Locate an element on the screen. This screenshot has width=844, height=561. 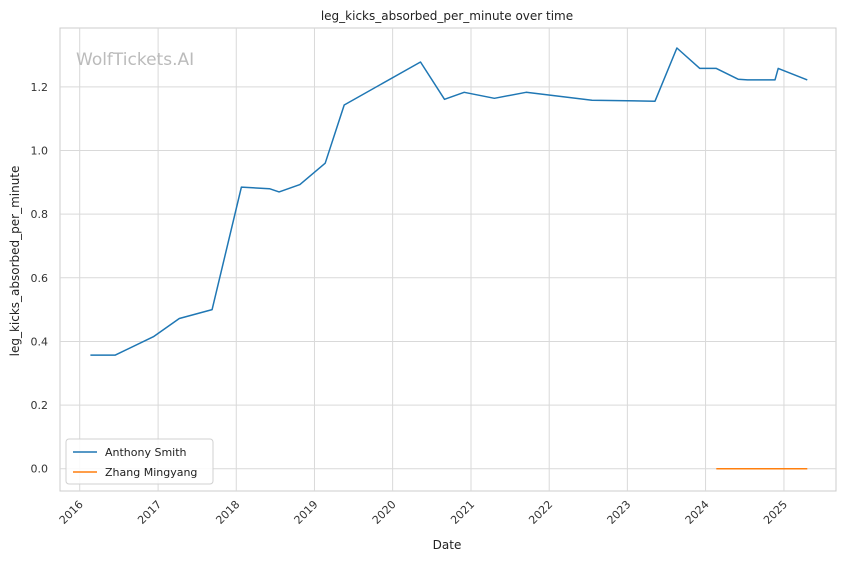
y-axis-ticks: 0.0 0.2 0.4 0.6 0.8 1.0 1.2 is located at coordinates (40, 278).